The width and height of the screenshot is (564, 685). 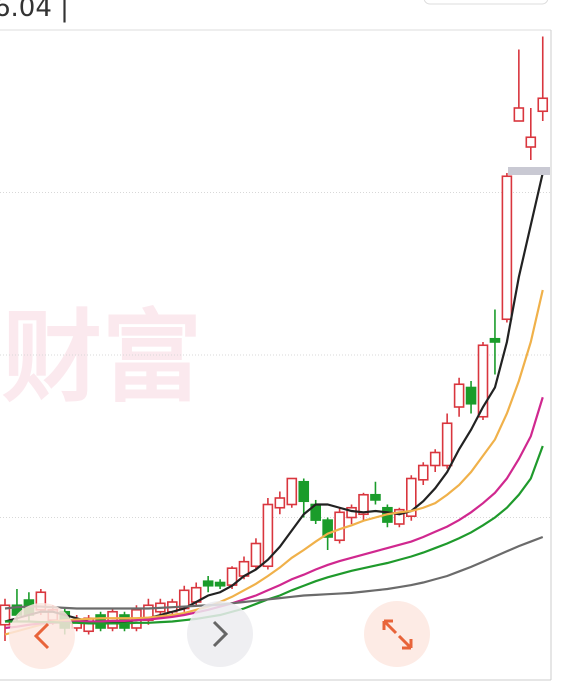 I want to click on expand-button, so click(x=397, y=634).